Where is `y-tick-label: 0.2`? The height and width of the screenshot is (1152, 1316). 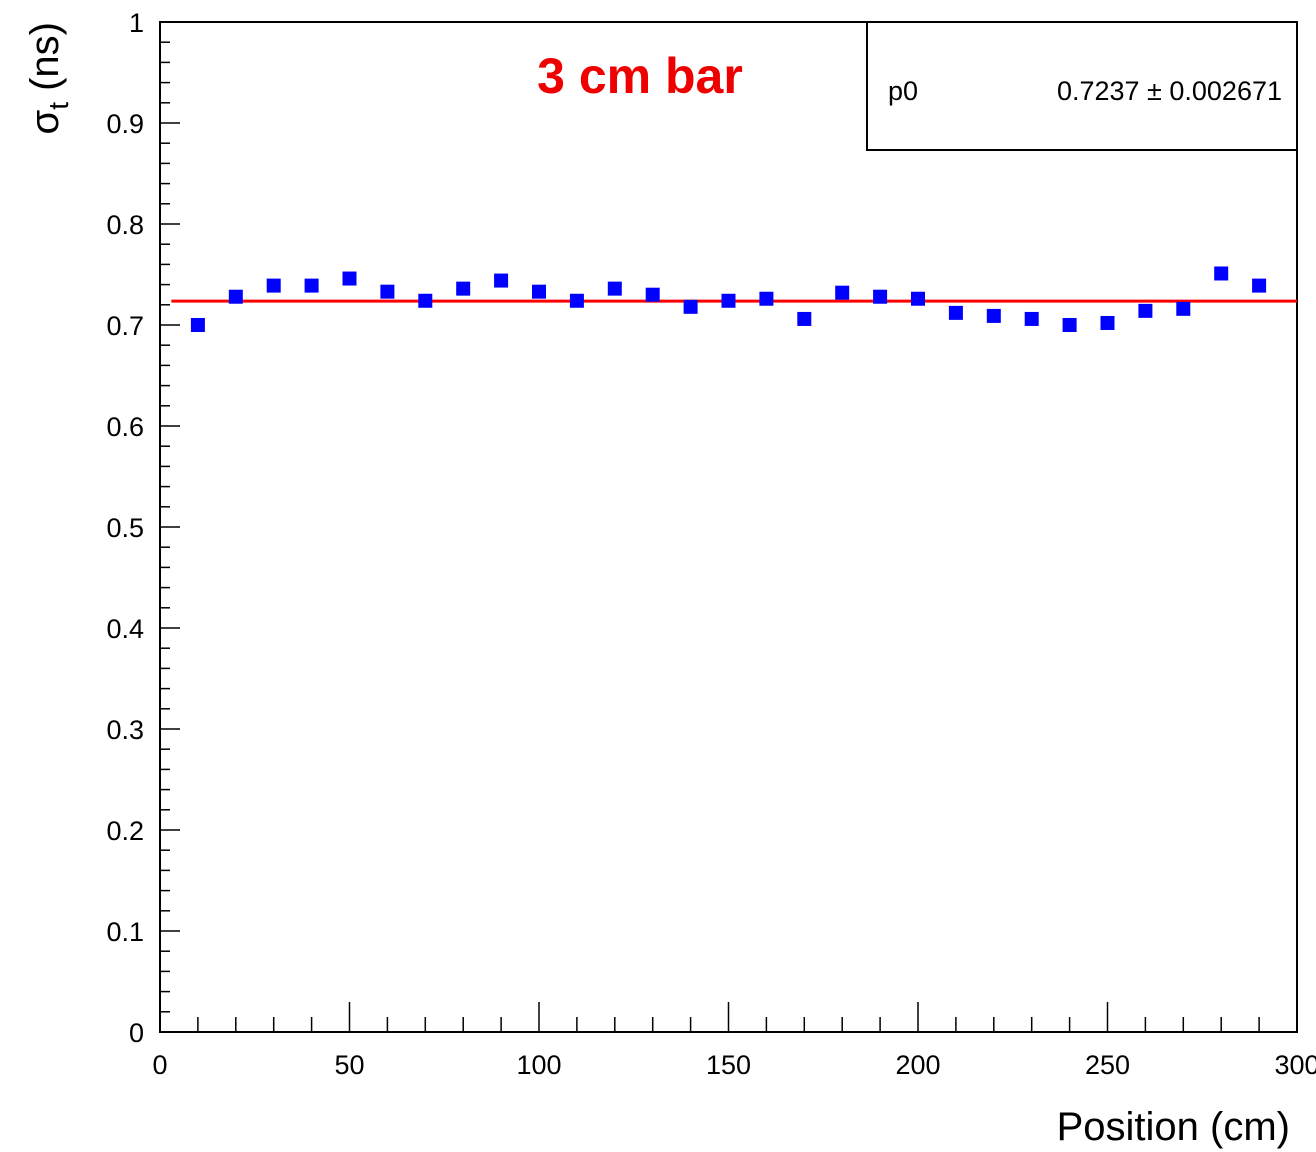 y-tick-label: 0.2 is located at coordinates (125, 831).